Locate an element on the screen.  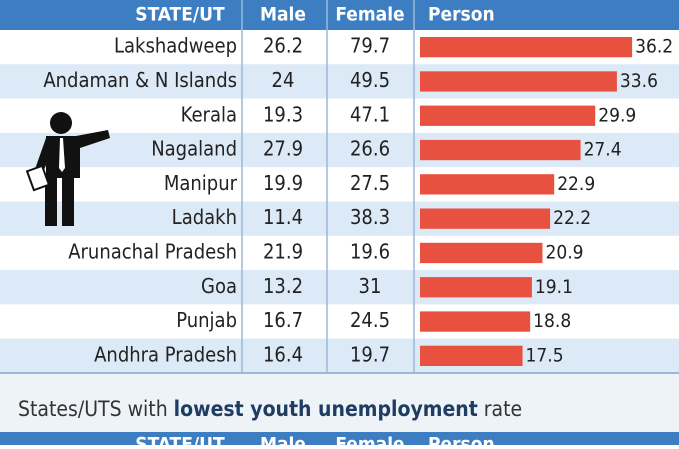
female-value: 27.5 is located at coordinates (370, 183).